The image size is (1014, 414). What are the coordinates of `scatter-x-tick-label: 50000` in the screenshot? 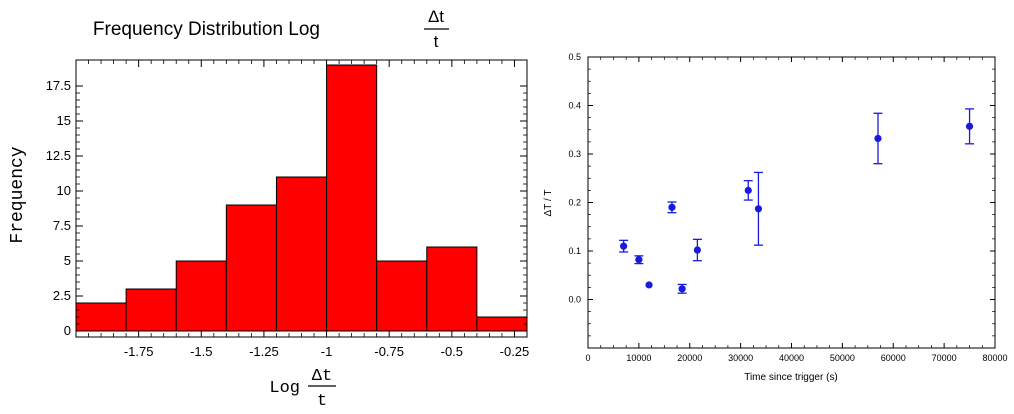 It's located at (842, 358).